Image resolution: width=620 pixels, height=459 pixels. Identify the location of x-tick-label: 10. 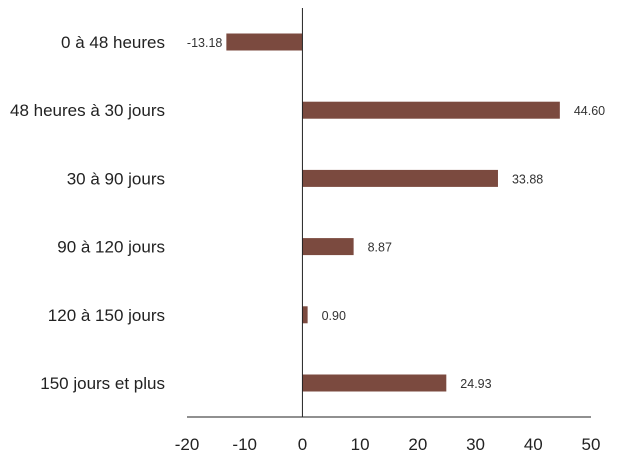
(360, 444).